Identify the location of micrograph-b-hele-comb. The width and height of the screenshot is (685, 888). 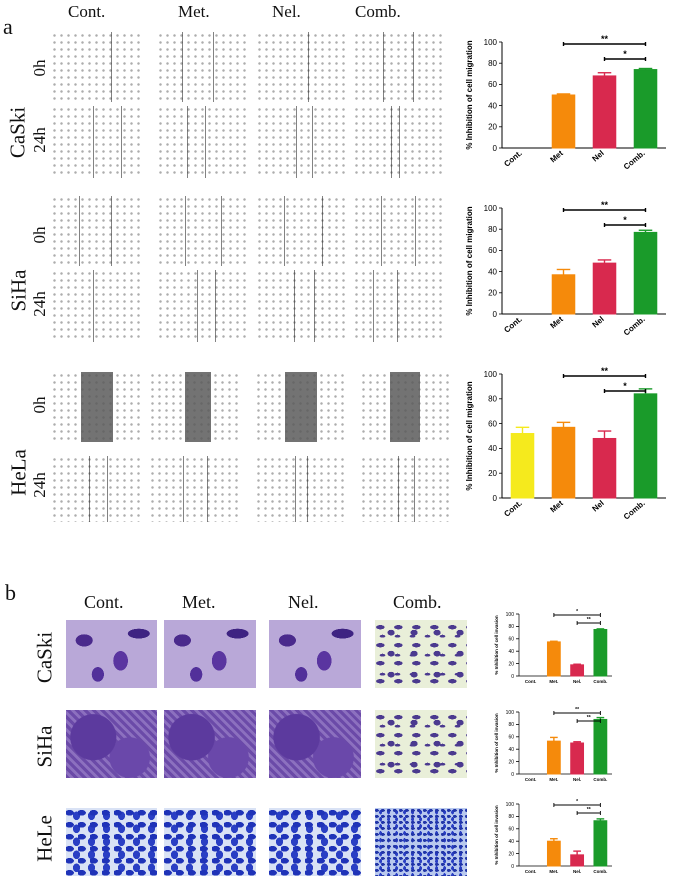
(421, 842).